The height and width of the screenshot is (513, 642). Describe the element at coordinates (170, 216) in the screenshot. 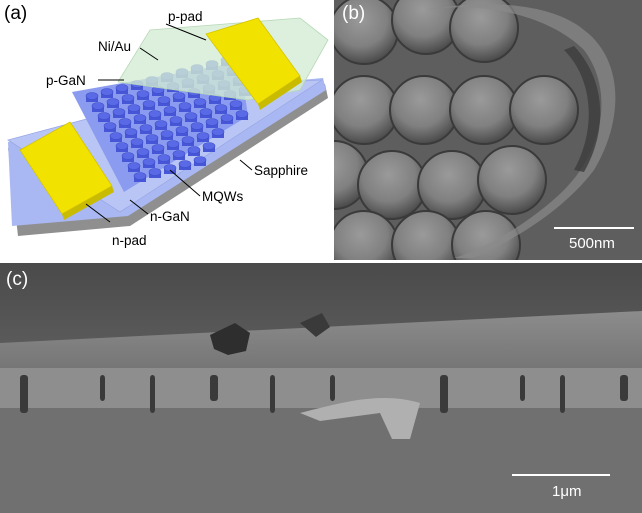

I see `n-gan-label: n-GaN` at that location.